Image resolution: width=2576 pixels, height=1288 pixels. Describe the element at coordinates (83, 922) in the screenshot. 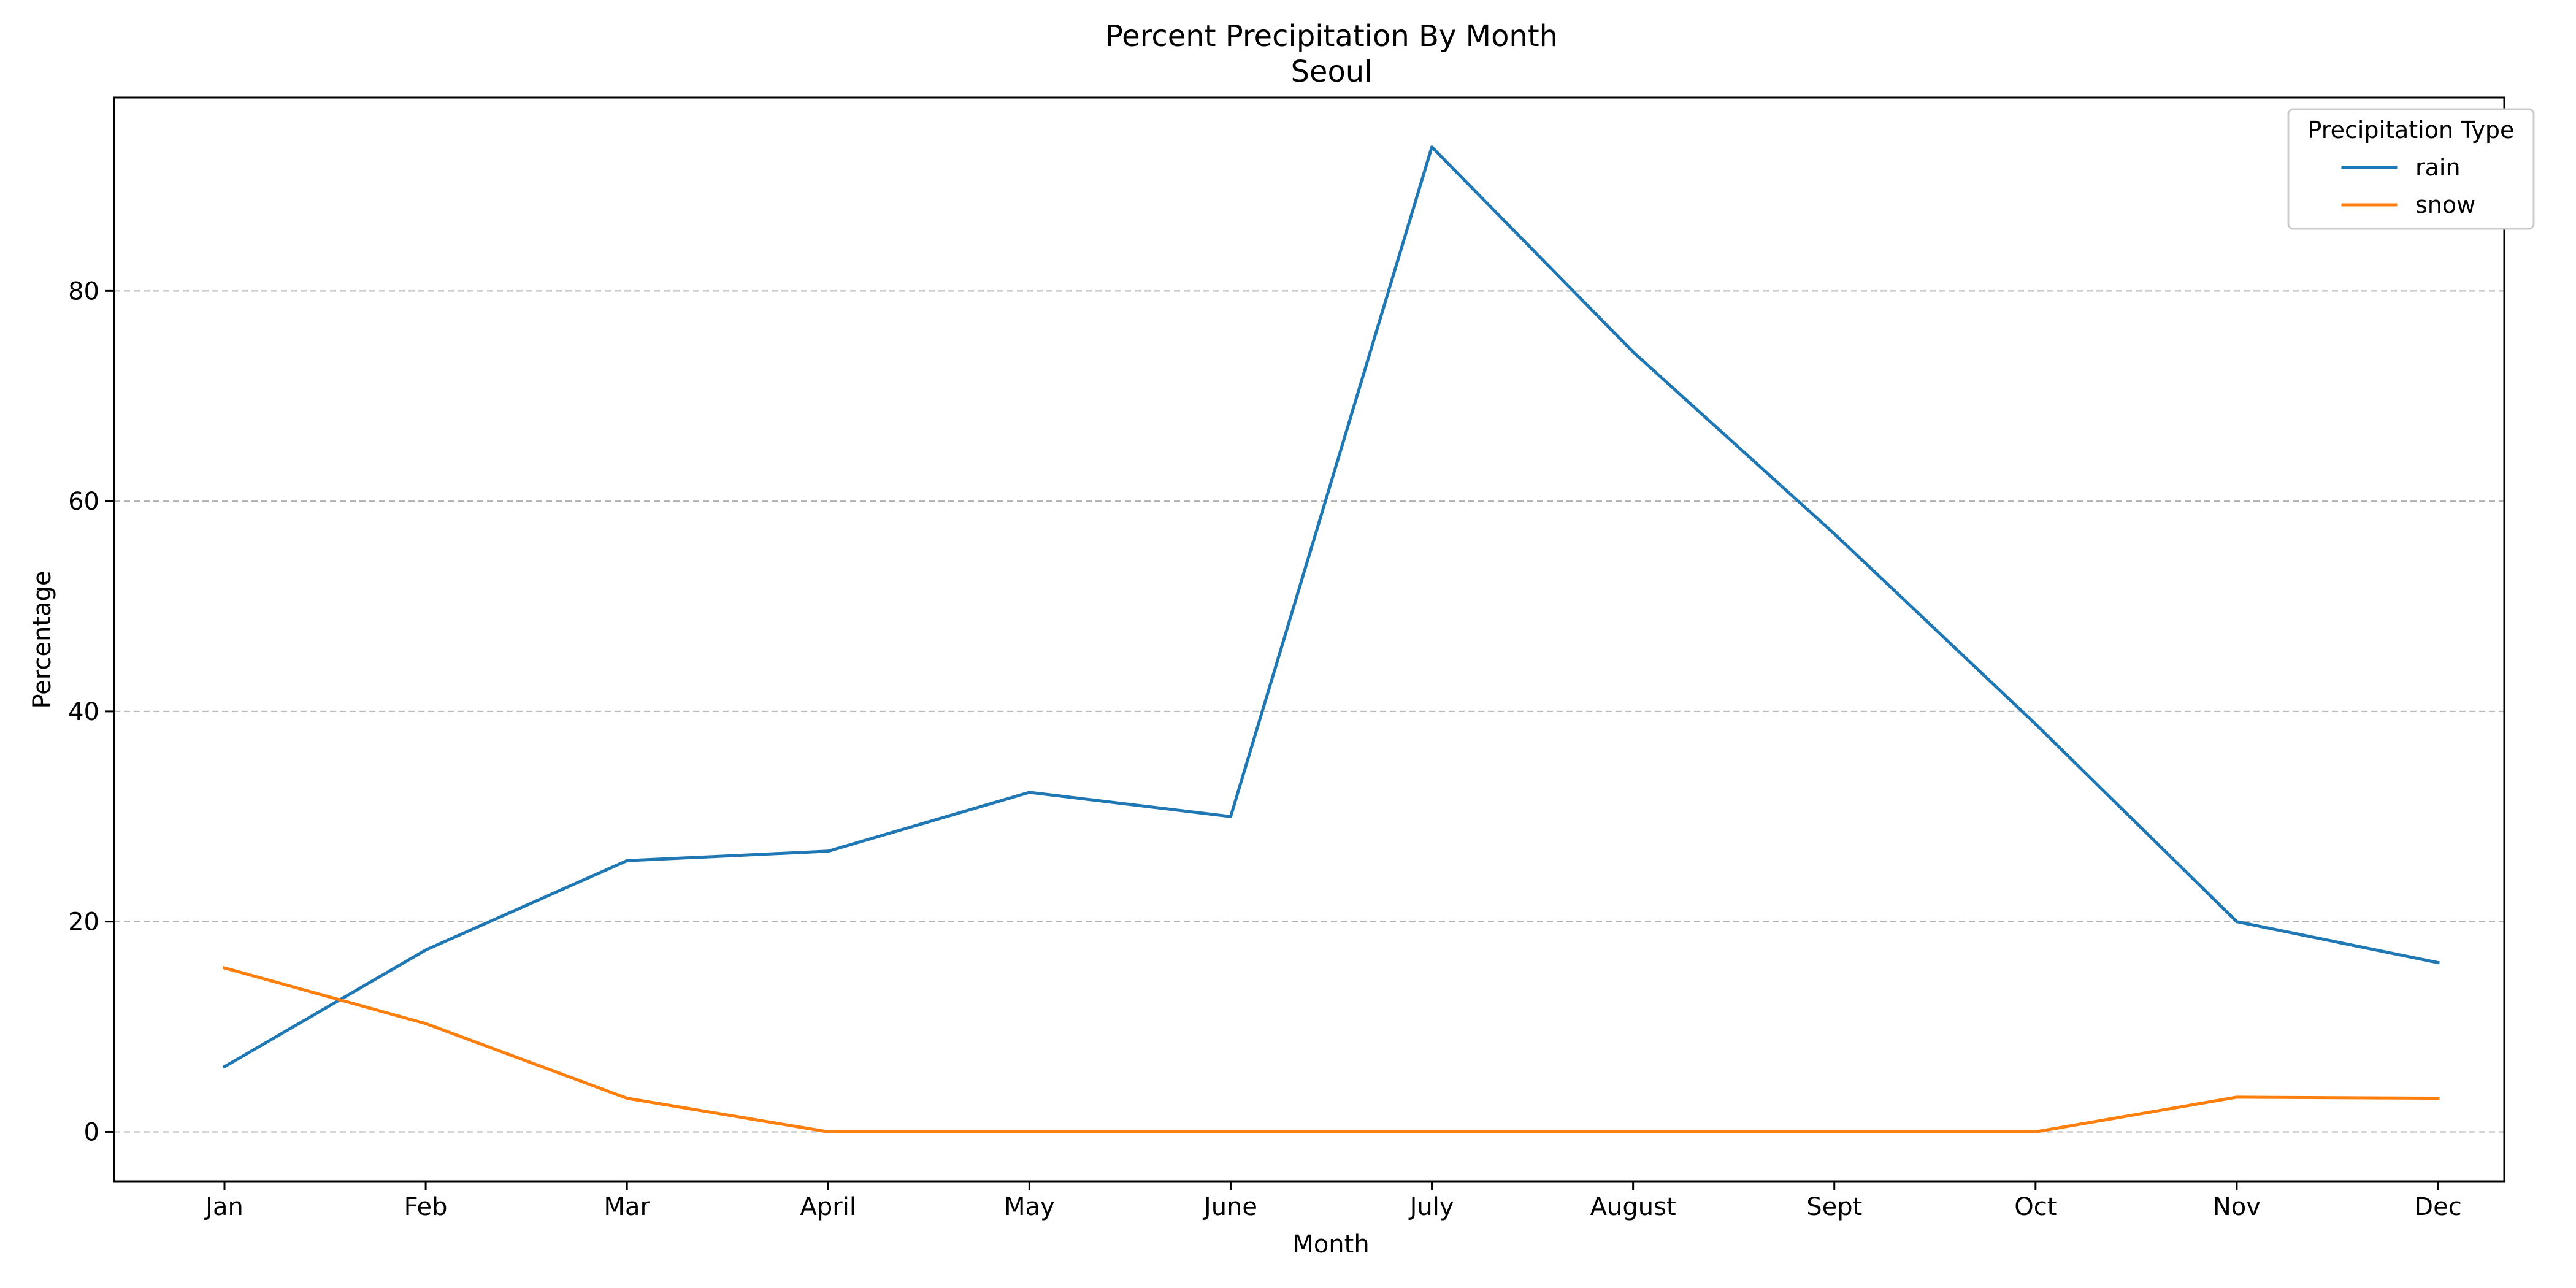

I see `y-tick-label-20: 20` at that location.